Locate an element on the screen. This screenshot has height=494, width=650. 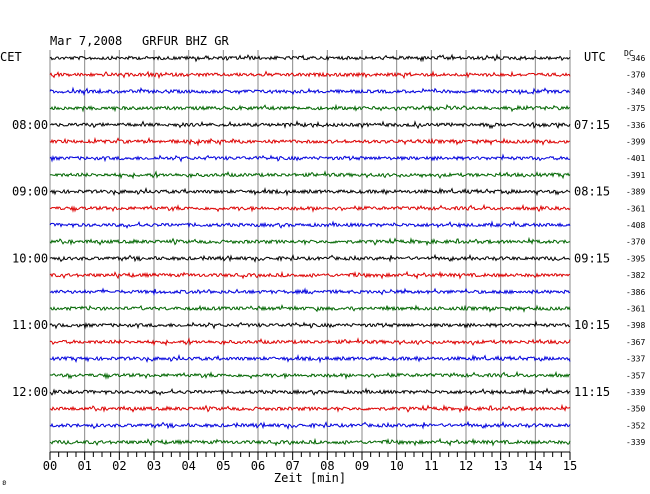
x-axis-title: Zeit [min] is located at coordinates (310, 478).